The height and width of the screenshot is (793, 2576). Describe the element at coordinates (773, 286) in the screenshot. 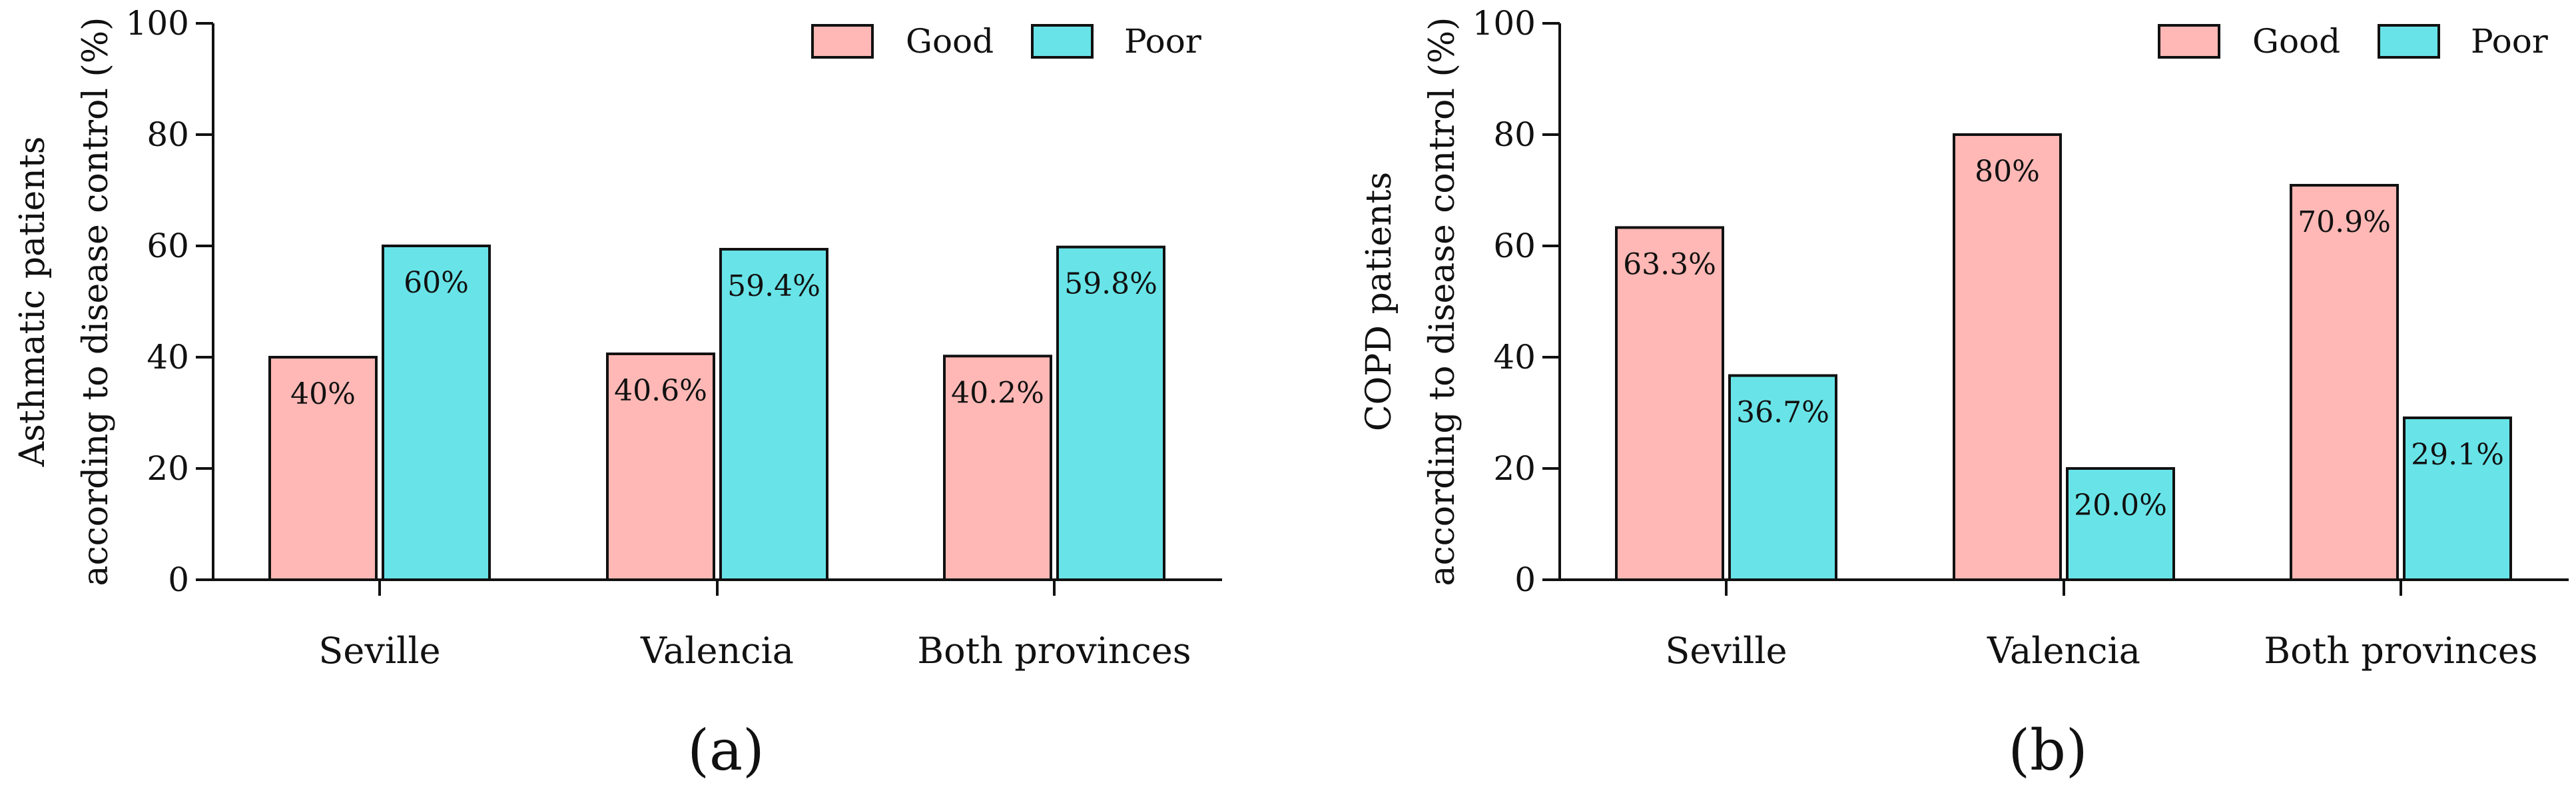

I see `data-label: 59.4%` at that location.